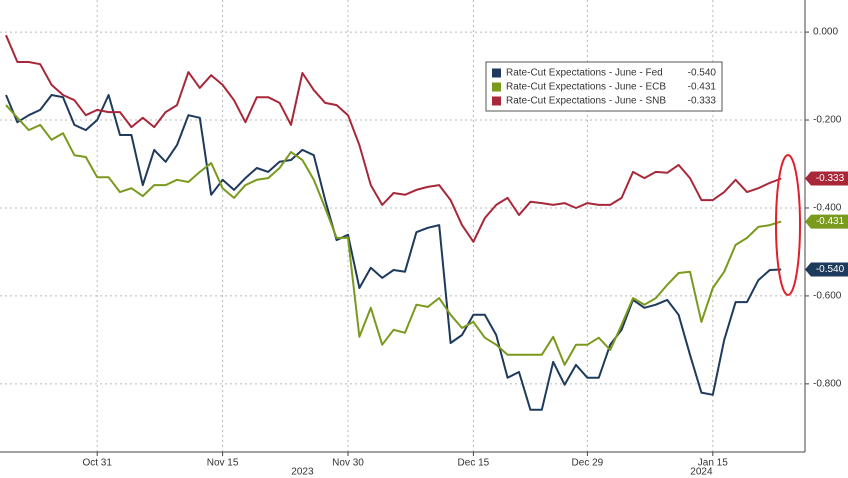  I want to click on y-tick-label: -0.200, so click(827, 120).